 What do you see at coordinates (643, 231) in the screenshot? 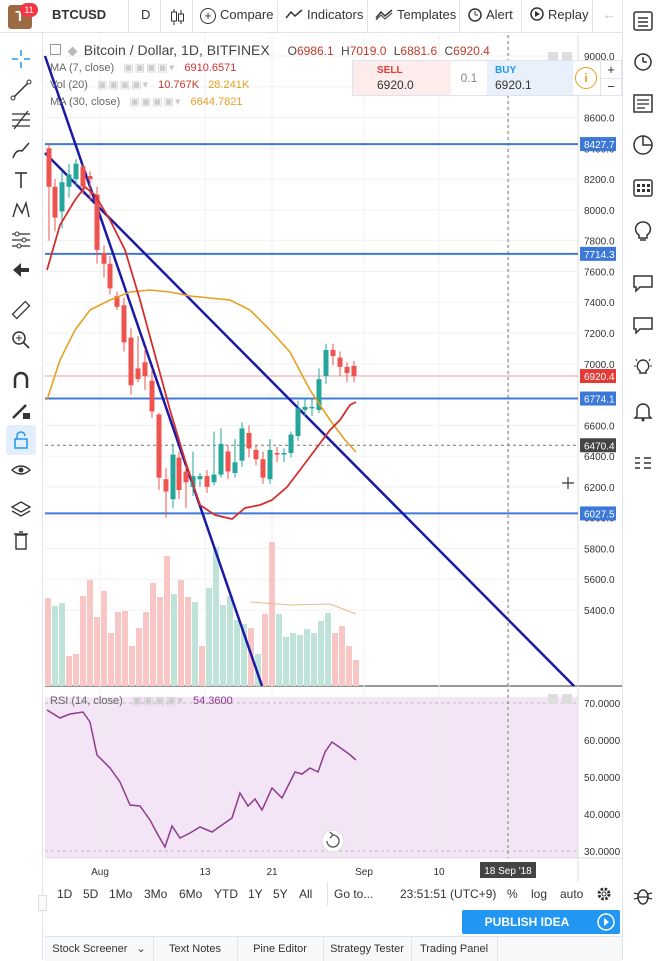
I see `ideas-lightbulb-icon` at bounding box center [643, 231].